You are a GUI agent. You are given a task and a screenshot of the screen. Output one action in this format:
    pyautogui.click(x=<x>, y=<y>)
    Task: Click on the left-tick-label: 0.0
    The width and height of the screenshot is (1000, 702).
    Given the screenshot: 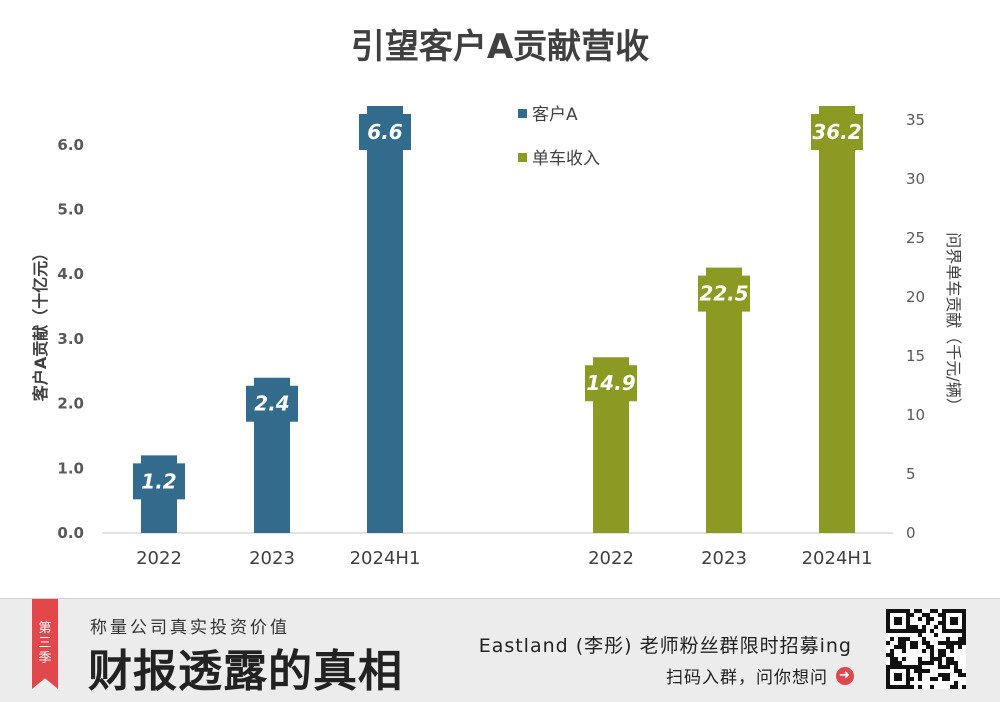 What is the action you would take?
    pyautogui.click(x=70, y=533)
    